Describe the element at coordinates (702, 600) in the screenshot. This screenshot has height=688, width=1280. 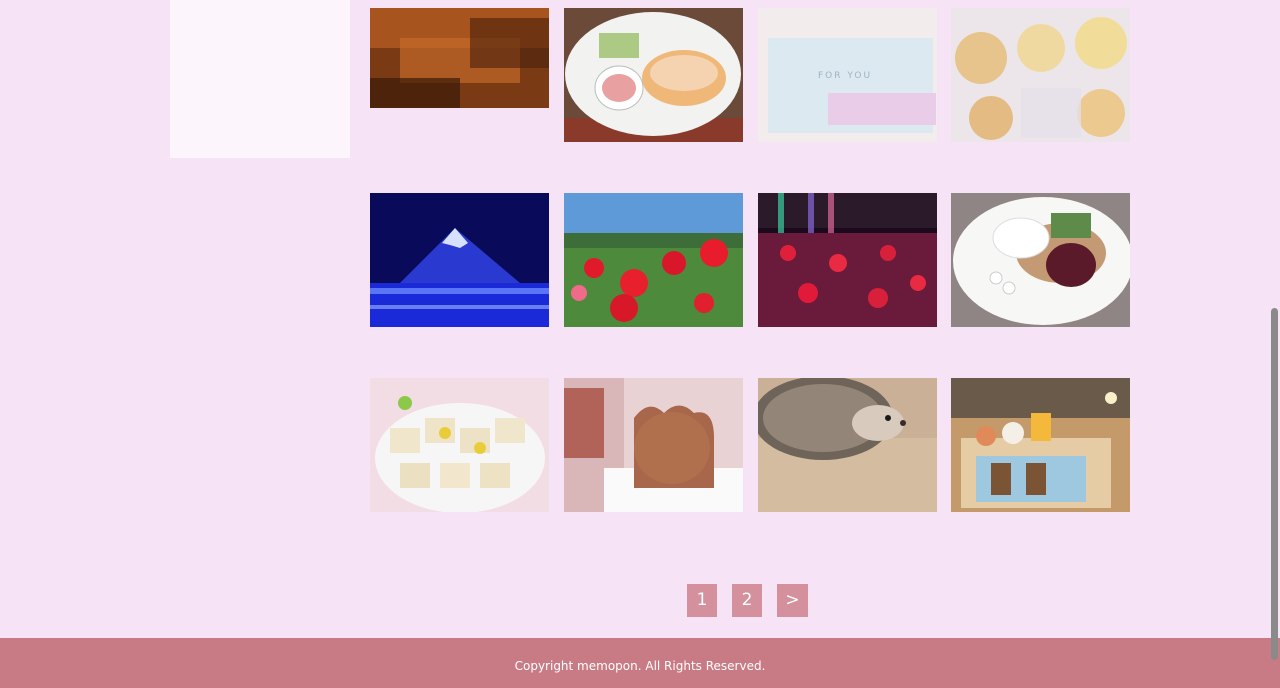
I see `pagination-page-1: 1` at that location.